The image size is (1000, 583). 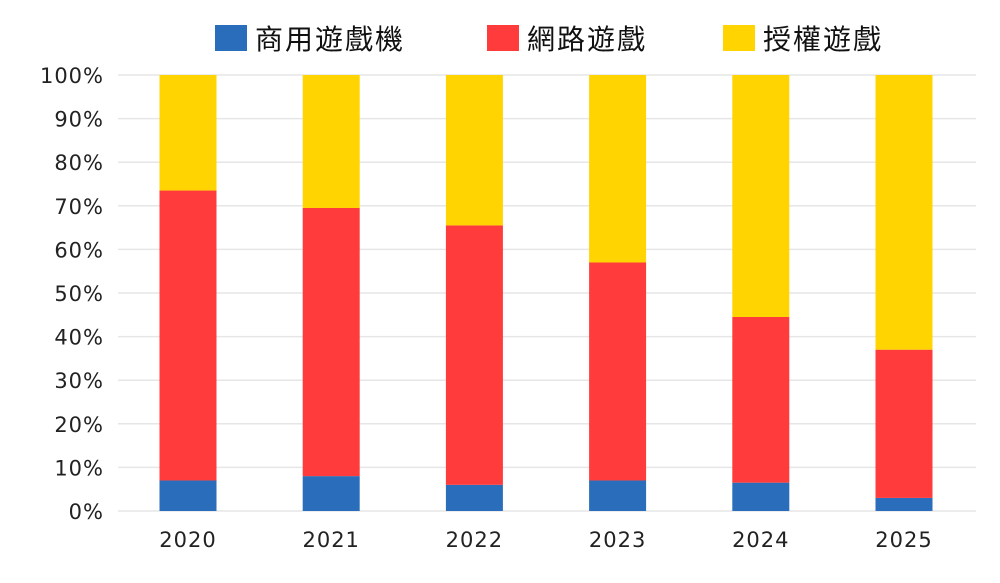 I want to click on y-tick-label: 50%, so click(x=79, y=294).